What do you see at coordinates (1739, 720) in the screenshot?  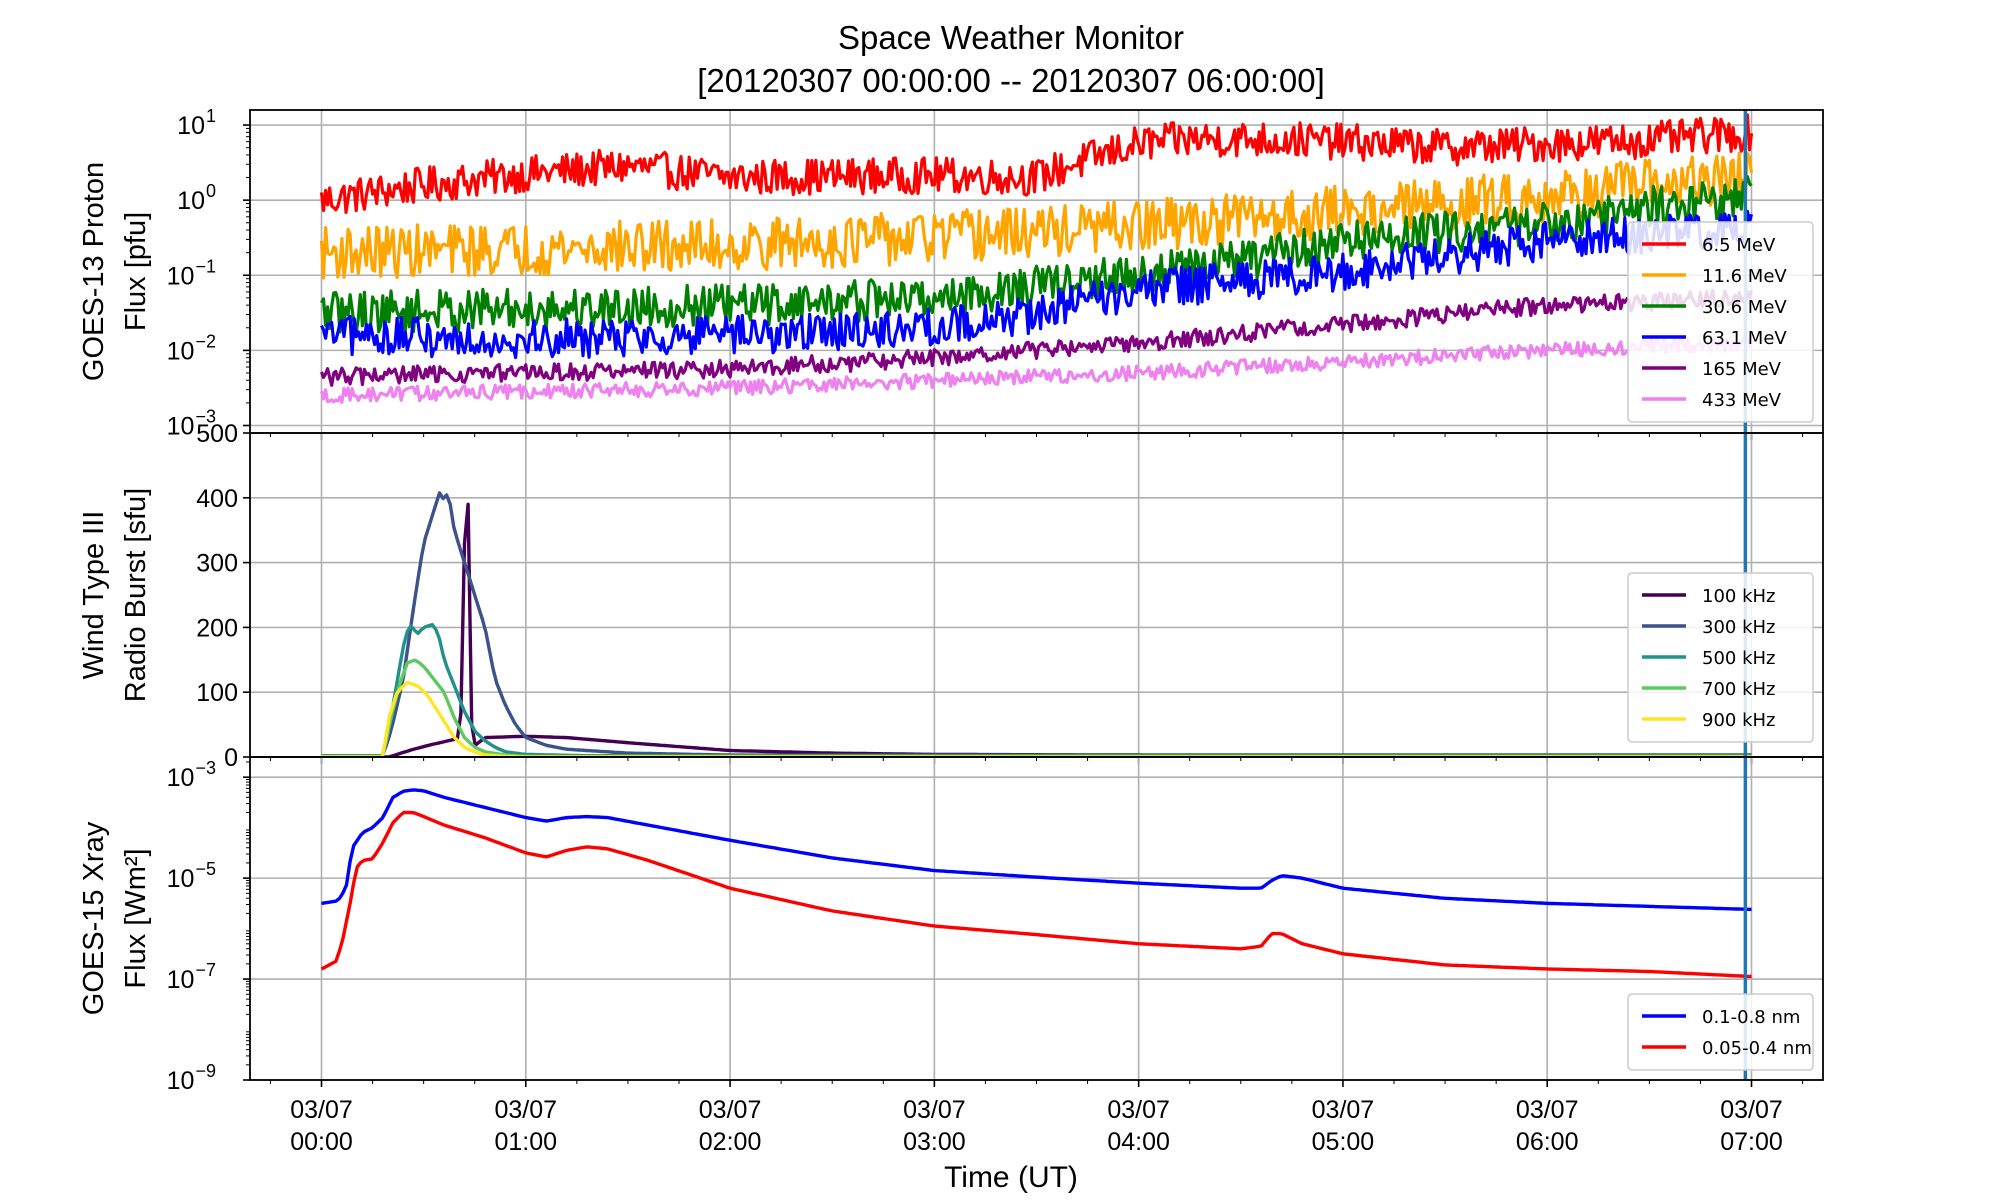 I see `legend-entry-label: 900 kHz` at bounding box center [1739, 720].